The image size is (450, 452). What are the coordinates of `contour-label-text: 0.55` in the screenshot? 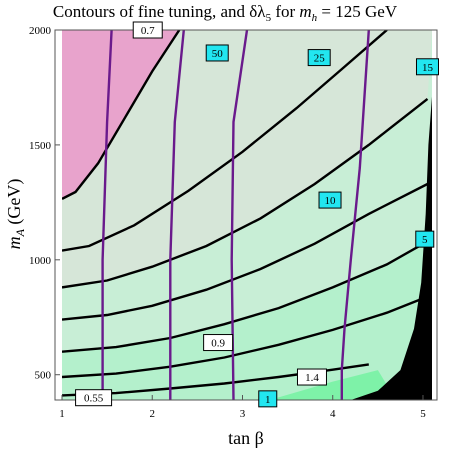 It's located at (94, 399).